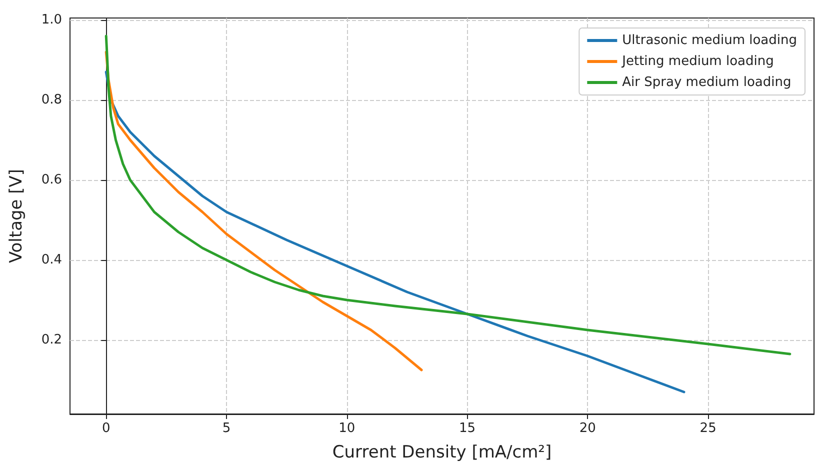  I want to click on x-tick-label: 25, so click(708, 428).